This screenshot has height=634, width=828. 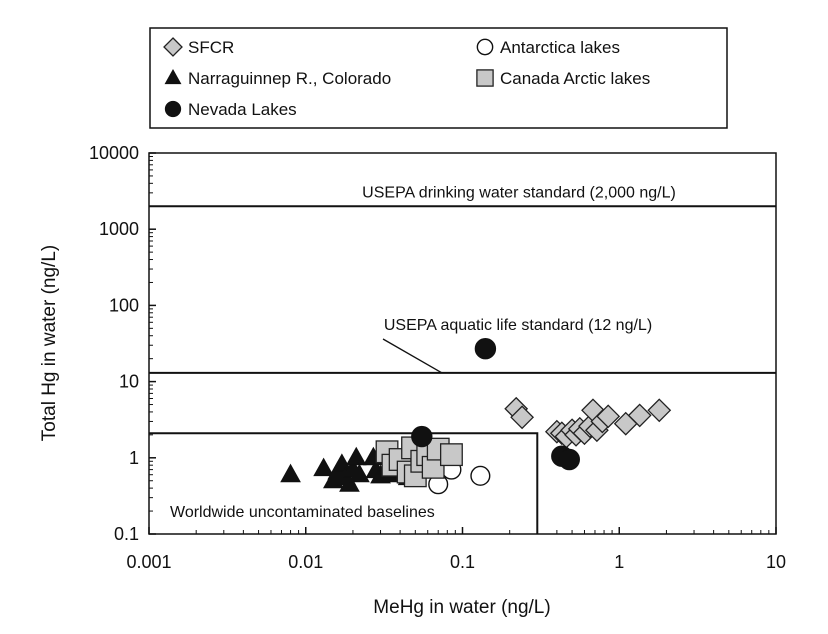 What do you see at coordinates (119, 229) in the screenshot?
I see `y-tick-label: 1000` at bounding box center [119, 229].